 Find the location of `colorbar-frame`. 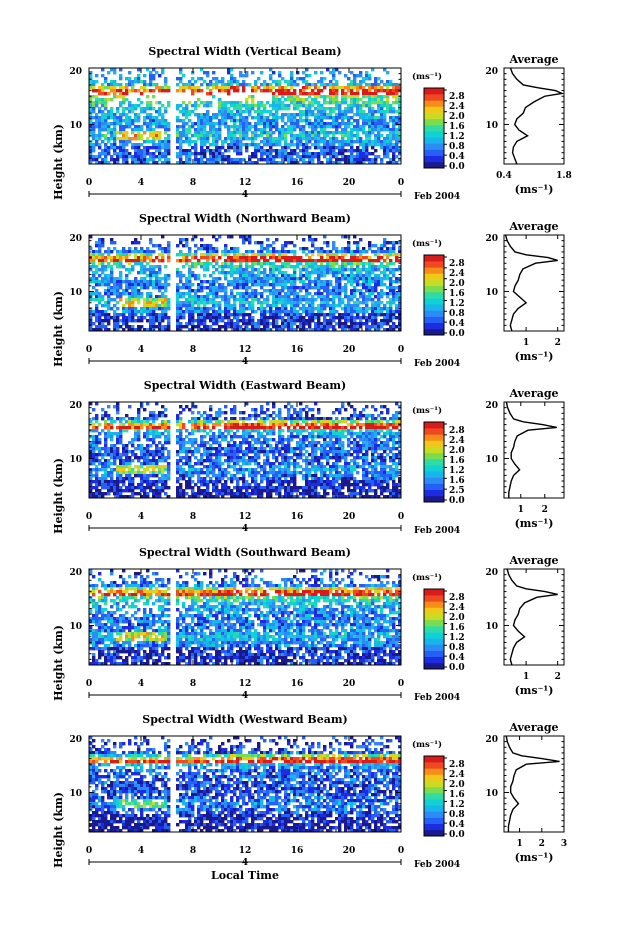

colorbar-frame is located at coordinates (434, 295).